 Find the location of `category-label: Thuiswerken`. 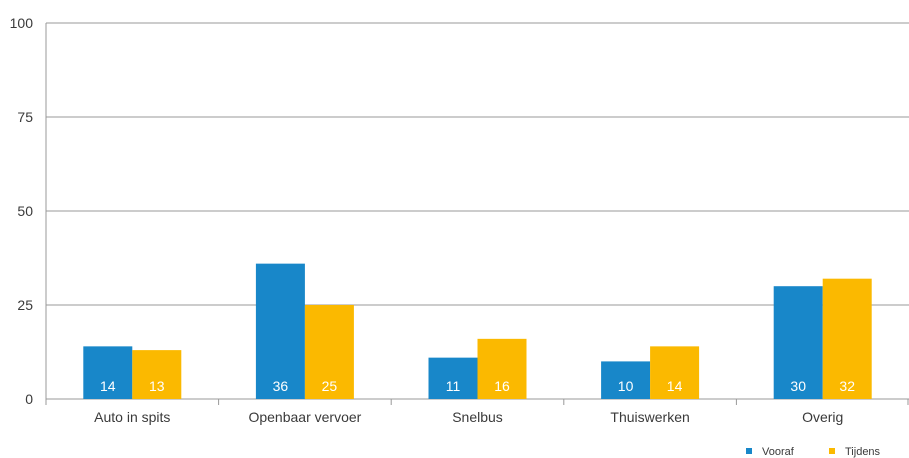

category-label: Thuiswerken is located at coordinates (649, 417).